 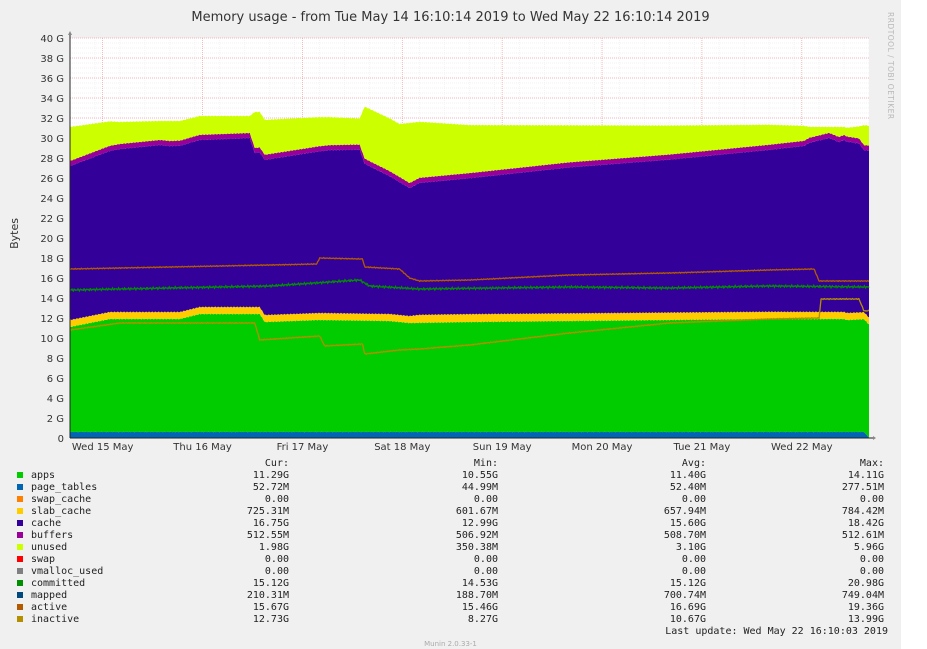 I want to click on header-cur: Cur:, so click(x=276, y=463).